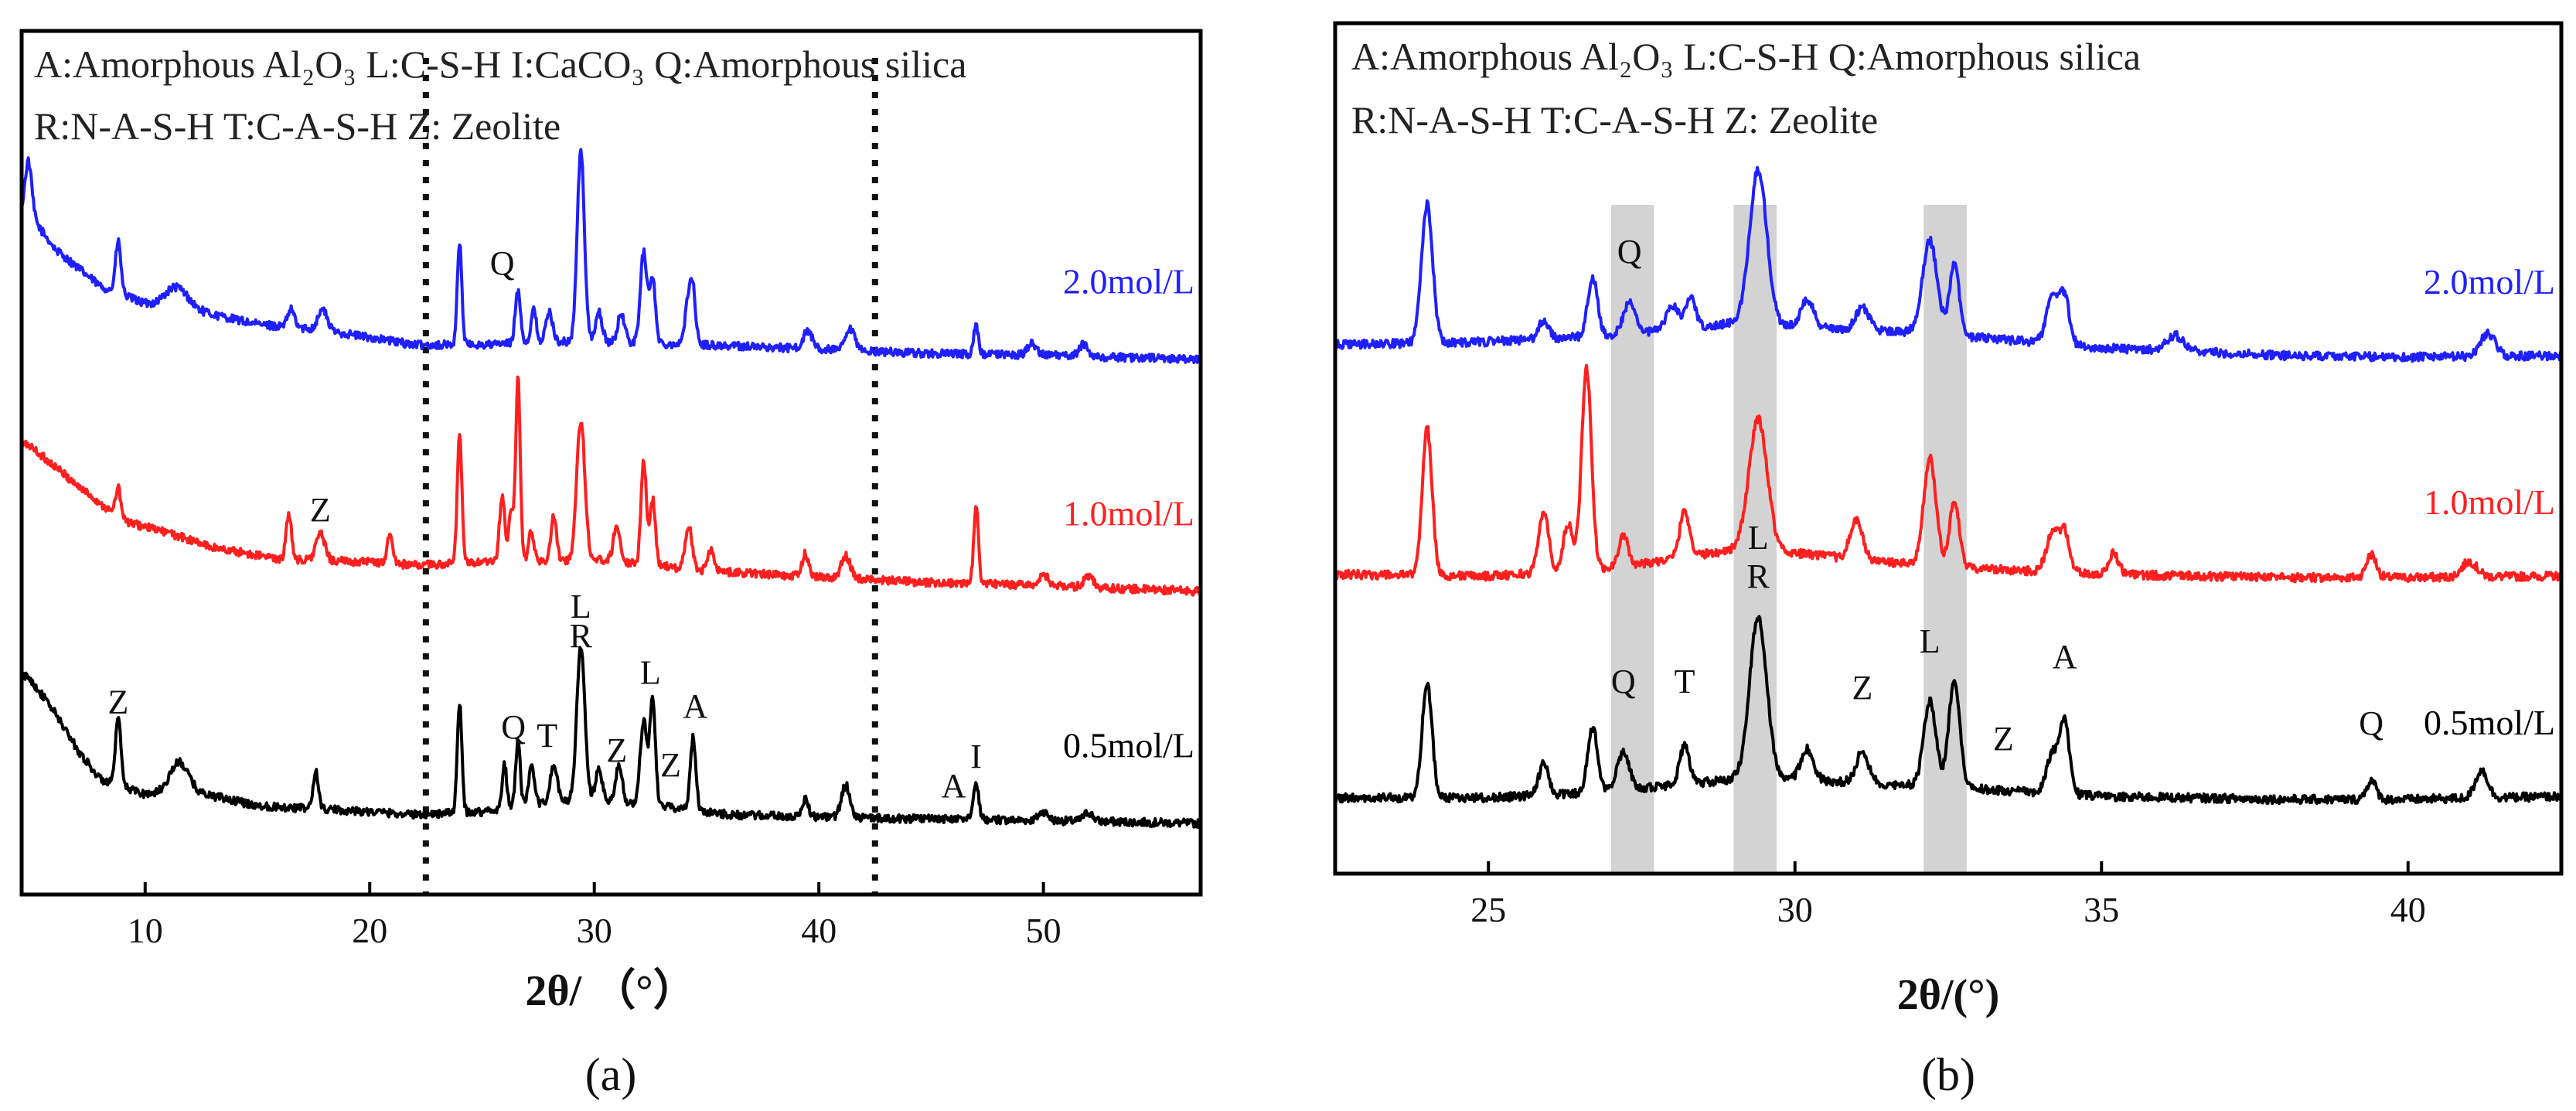 Image resolution: width=2576 pixels, height=1111 pixels. Describe the element at coordinates (976, 756) in the screenshot. I see `peak-label-i: I` at that location.